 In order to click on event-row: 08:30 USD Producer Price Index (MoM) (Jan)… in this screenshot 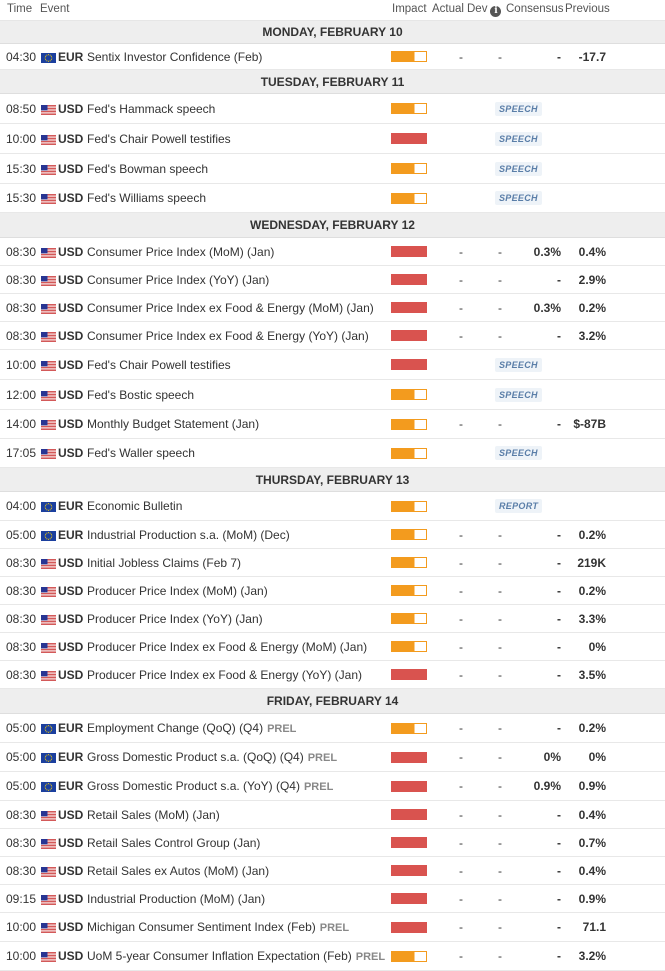, I will do `click(332, 591)`.